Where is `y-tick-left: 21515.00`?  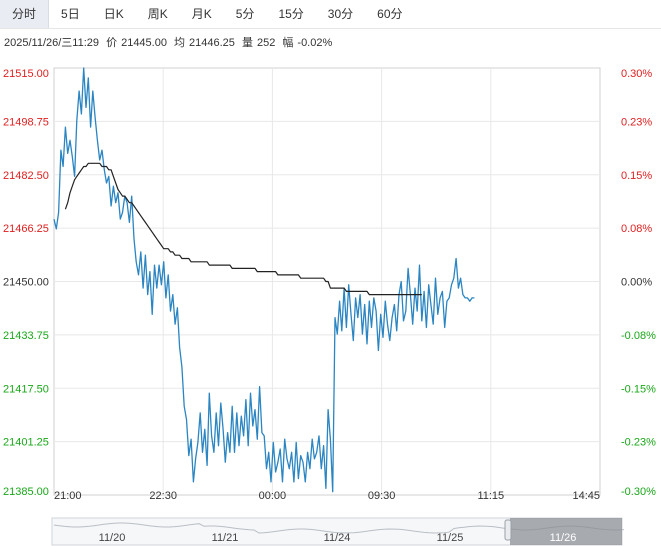
y-tick-left: 21515.00 is located at coordinates (26, 74).